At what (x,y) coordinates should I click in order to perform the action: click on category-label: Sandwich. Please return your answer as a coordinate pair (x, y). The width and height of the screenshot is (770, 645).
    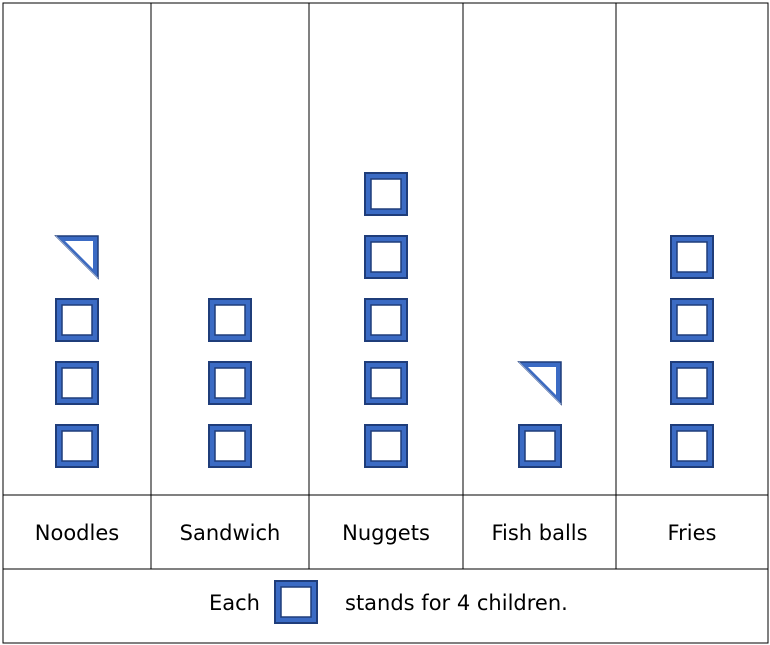
    Looking at the image, I should click on (230, 533).